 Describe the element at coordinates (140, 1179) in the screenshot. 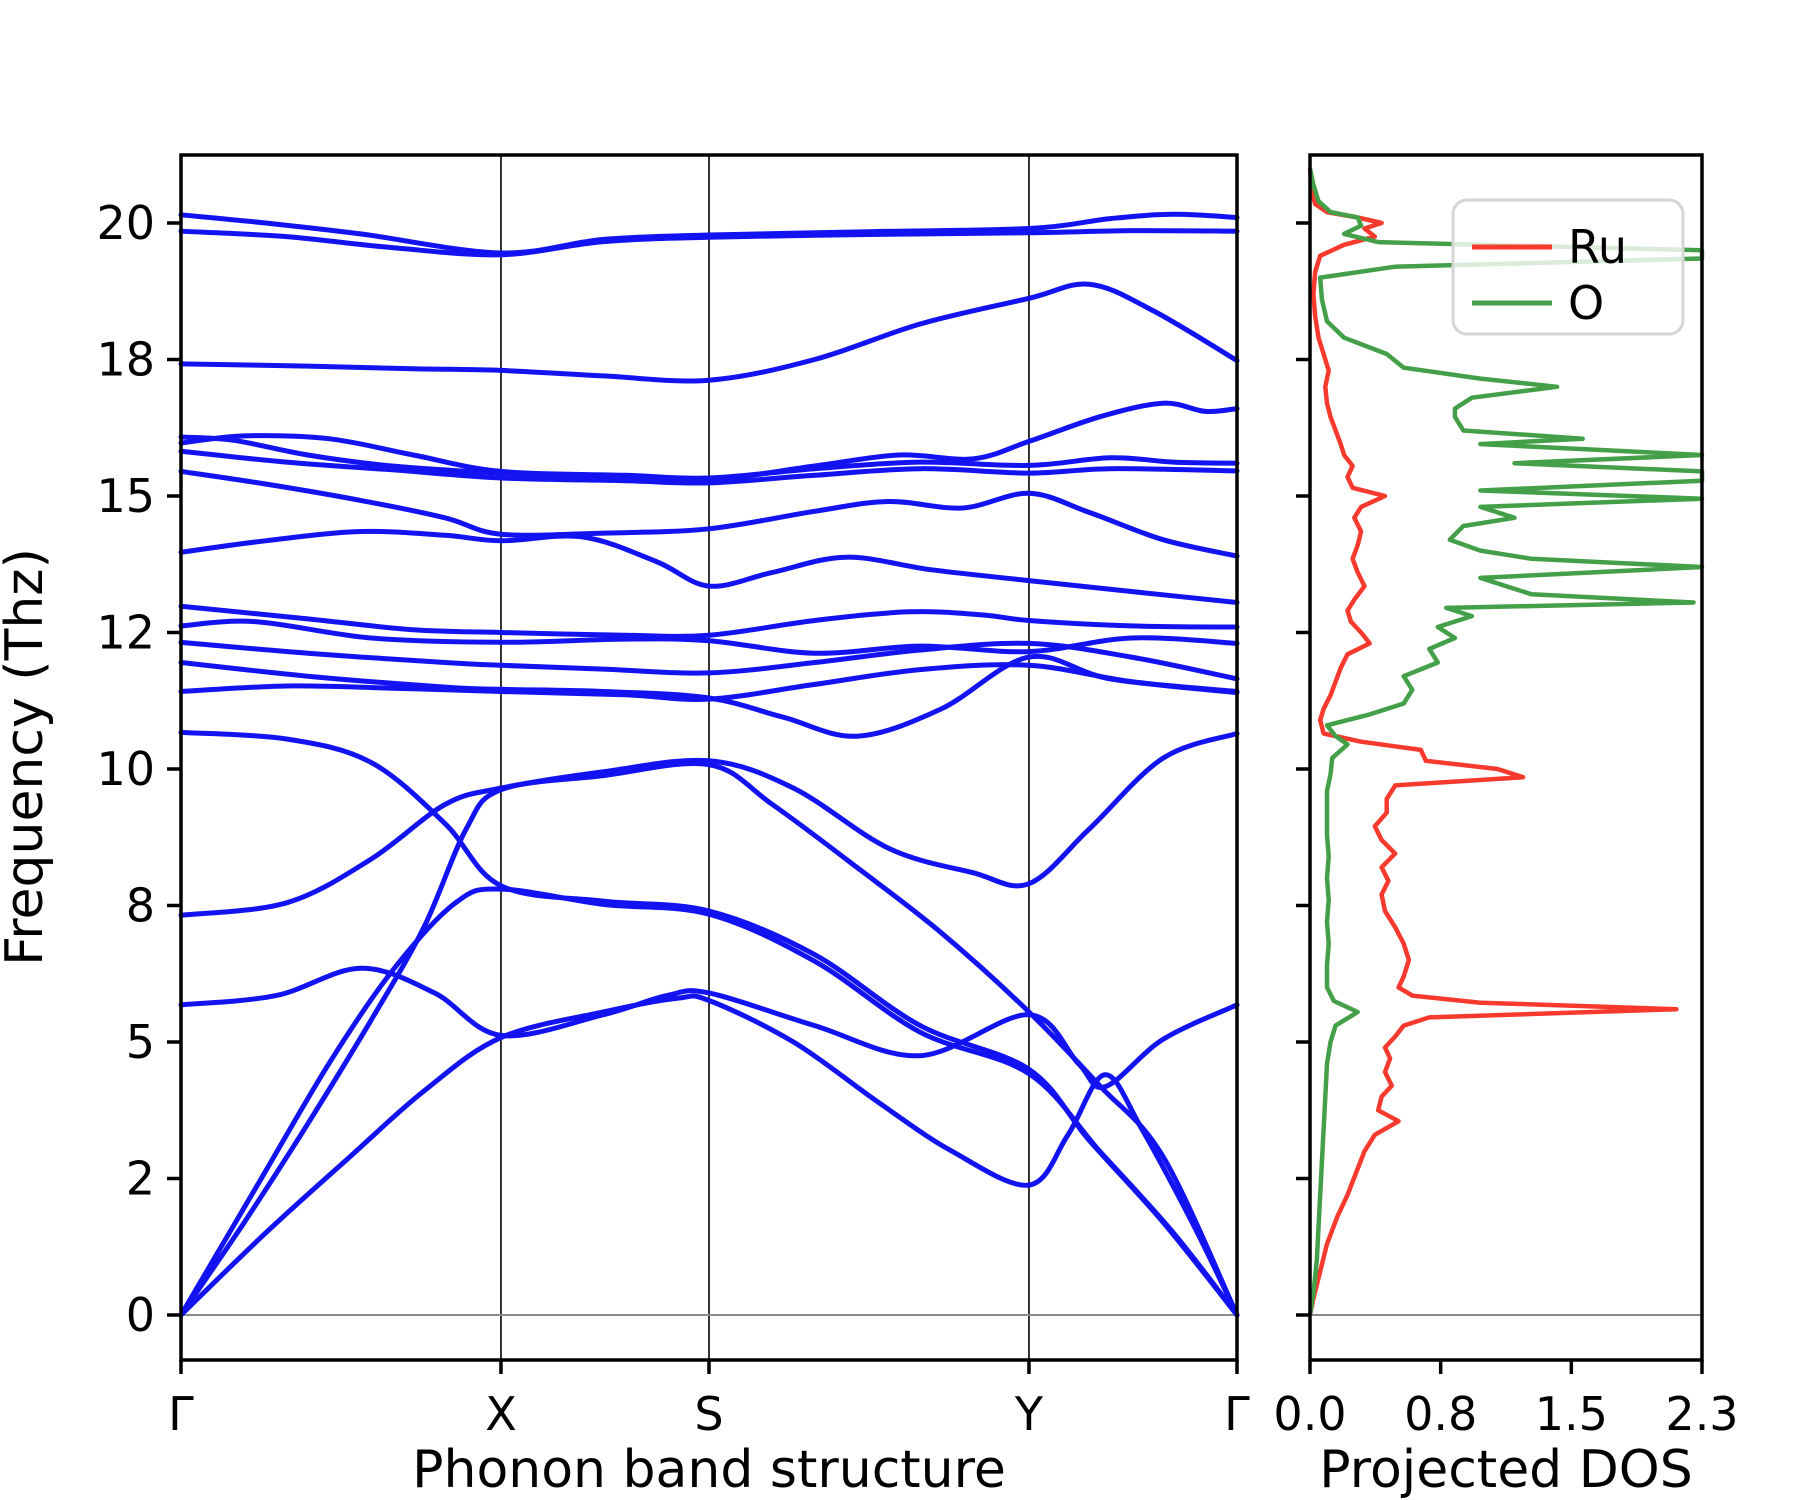

I see `y-tick-label: 2` at that location.